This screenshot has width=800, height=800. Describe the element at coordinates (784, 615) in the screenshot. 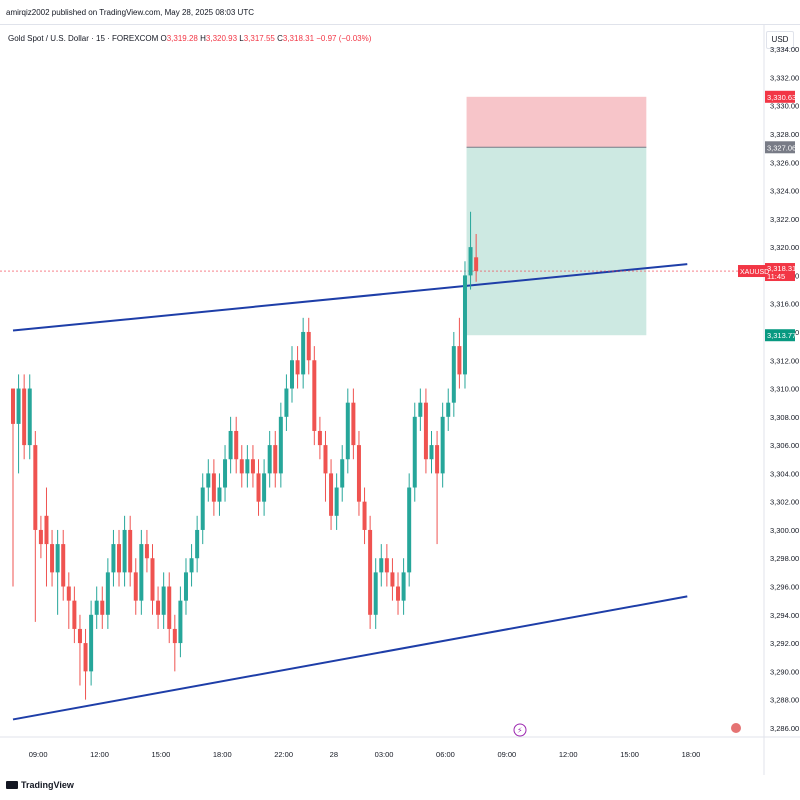

I see `price-tick-label: 3,294.00` at that location.